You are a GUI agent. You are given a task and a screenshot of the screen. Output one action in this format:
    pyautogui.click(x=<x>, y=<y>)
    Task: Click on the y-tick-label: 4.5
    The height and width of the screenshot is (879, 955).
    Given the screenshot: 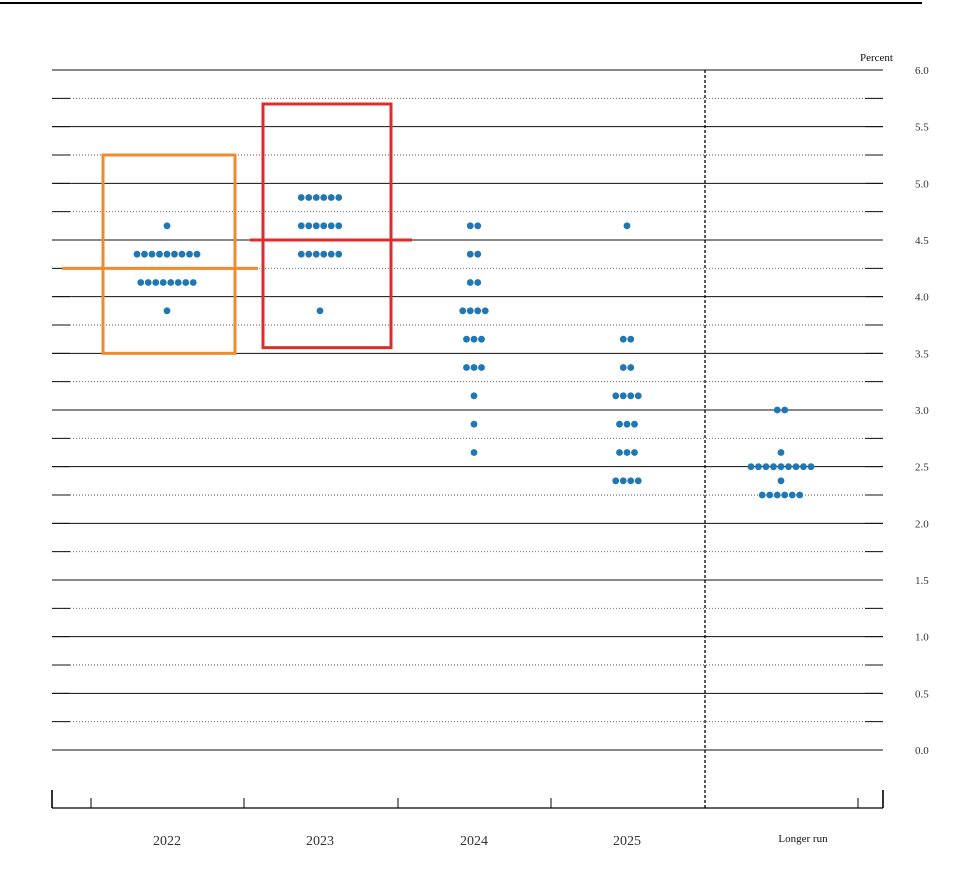 What is the action you would take?
    pyautogui.click(x=922, y=241)
    